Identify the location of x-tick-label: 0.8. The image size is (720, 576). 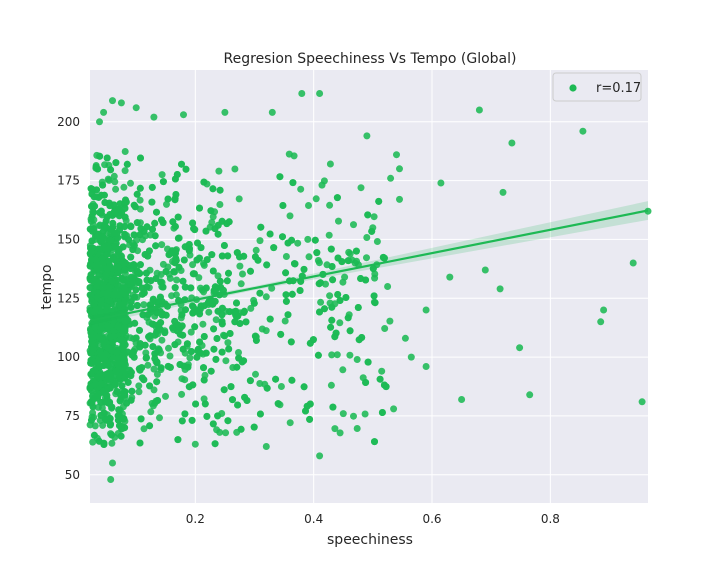
(550, 519).